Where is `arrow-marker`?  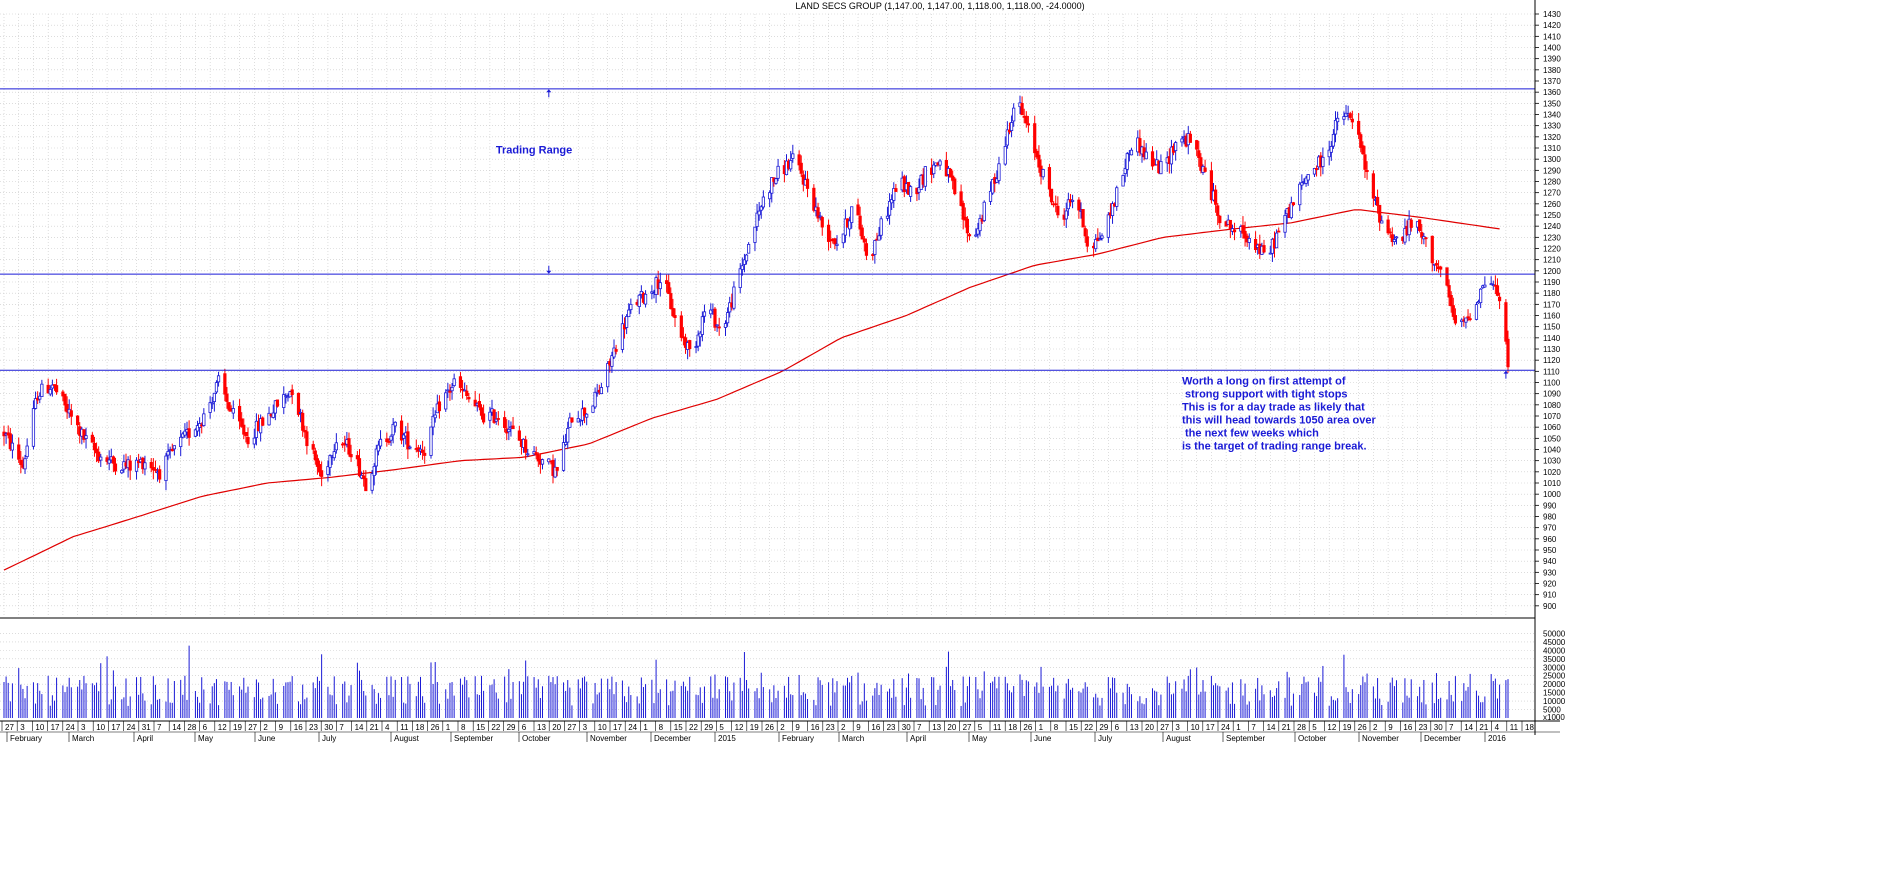 arrow-marker is located at coordinates (549, 93).